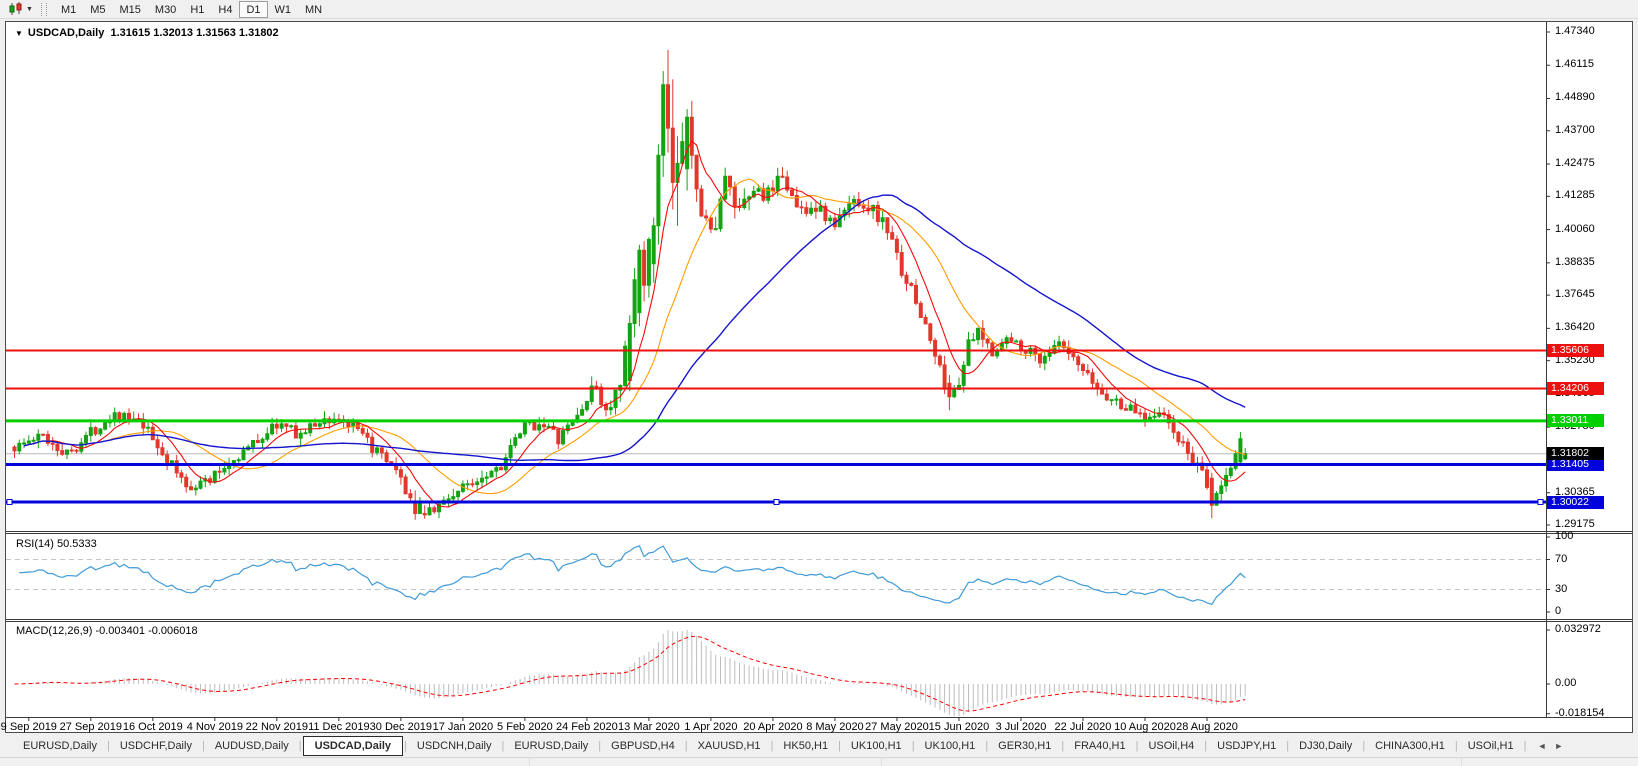 This screenshot has width=1638, height=766. What do you see at coordinates (1575, 327) in the screenshot?
I see `price-scale-tick-1.36420: 1.36420` at bounding box center [1575, 327].